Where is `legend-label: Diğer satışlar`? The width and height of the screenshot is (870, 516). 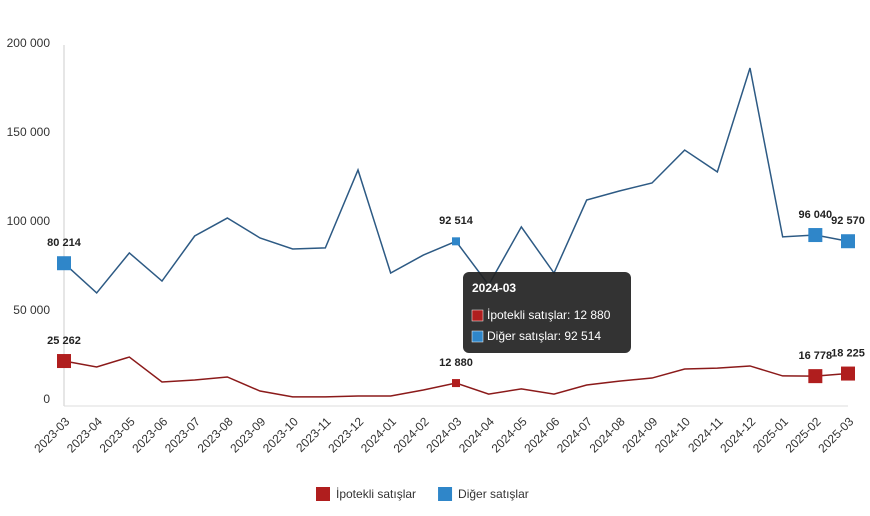
legend-label: Diğer satışlar is located at coordinates (493, 494).